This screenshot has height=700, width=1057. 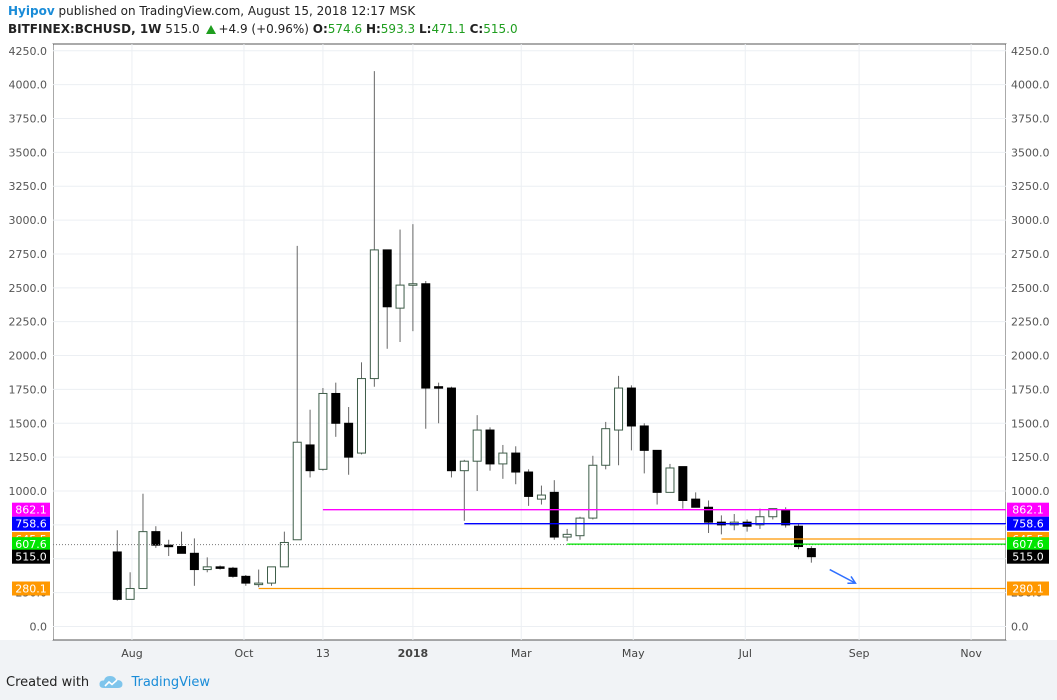 What do you see at coordinates (1030, 457) in the screenshot?
I see `y-tick-label-right: 1250.0` at bounding box center [1030, 457].